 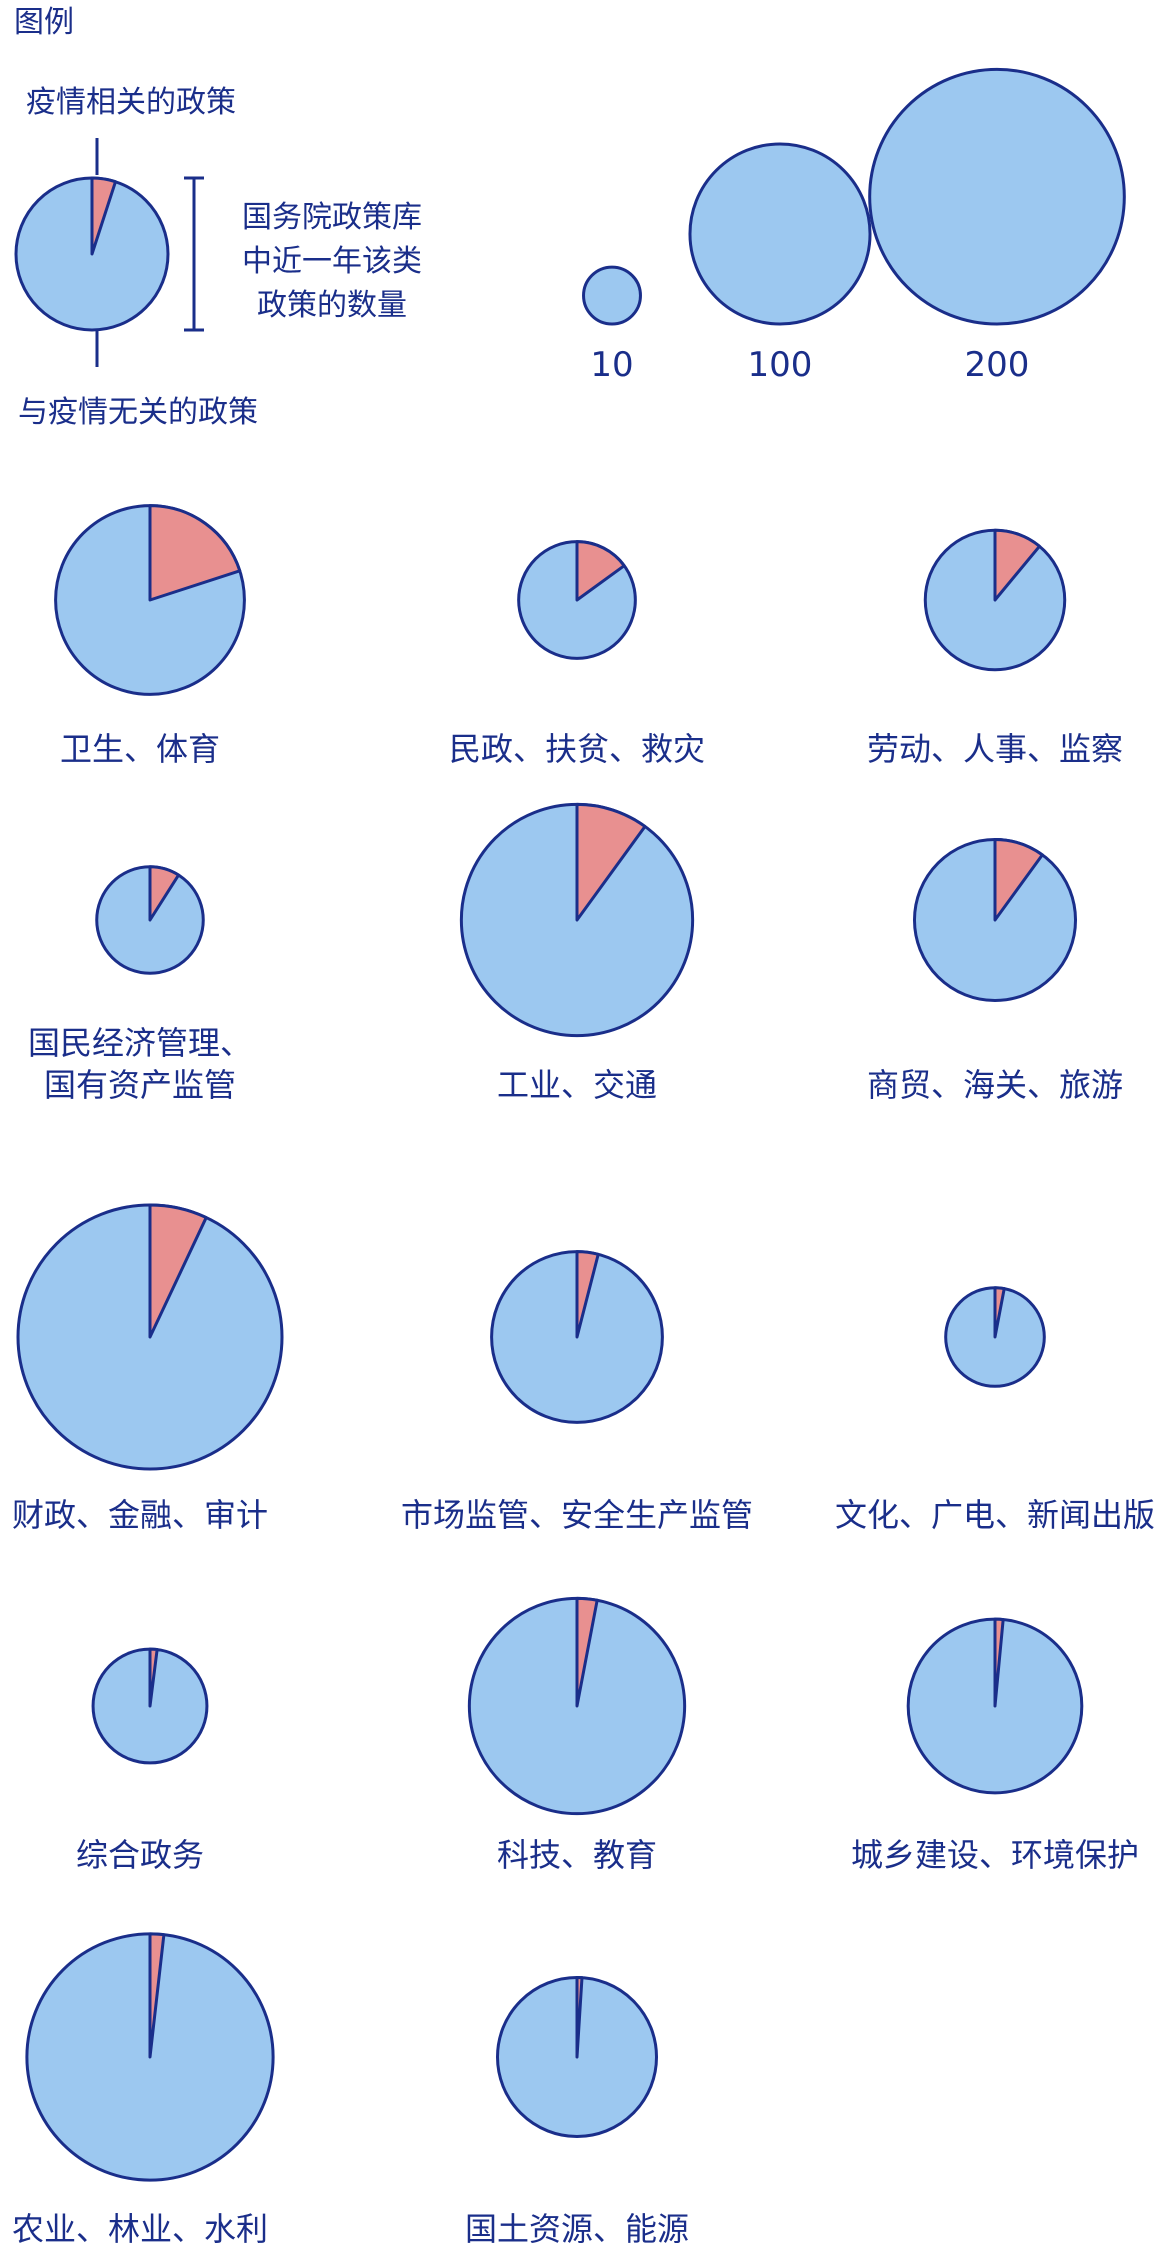 What do you see at coordinates (140, 1855) in the screenshot?
I see `category-label-9-line-0: 综合政务` at bounding box center [140, 1855].